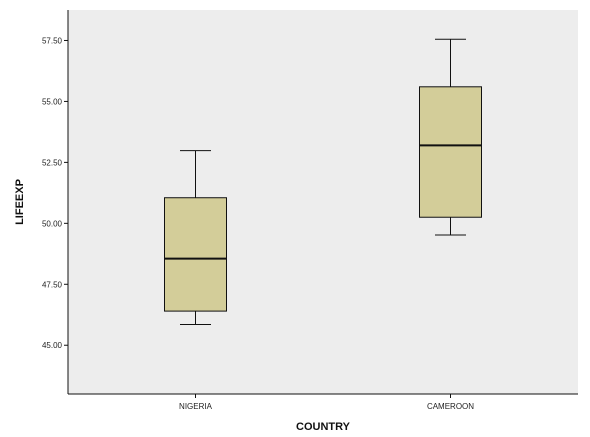  Describe the element at coordinates (20, 202) in the screenshot. I see `y-axis-title: LIFEEXP` at that location.